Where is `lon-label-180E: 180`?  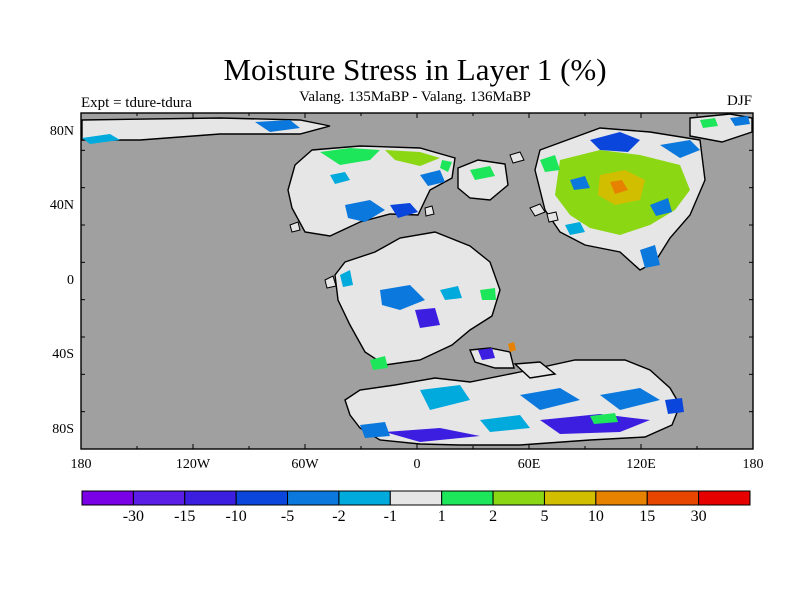 lon-label-180E: 180 is located at coordinates (753, 464).